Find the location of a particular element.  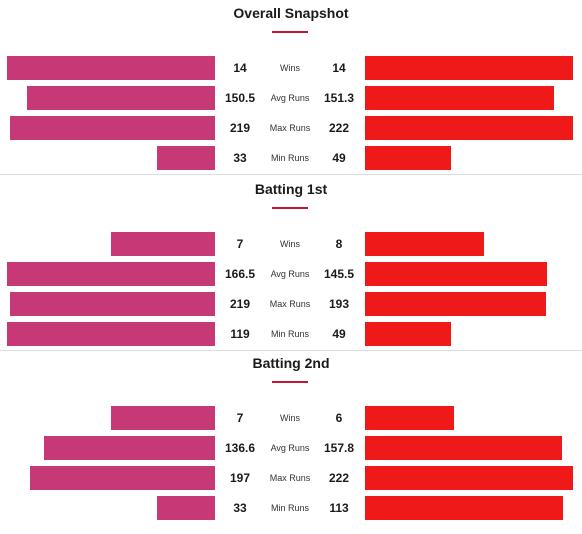

stat-row-avg-runs: 166.5 Avg Runs 145.5 is located at coordinates (291, 274).